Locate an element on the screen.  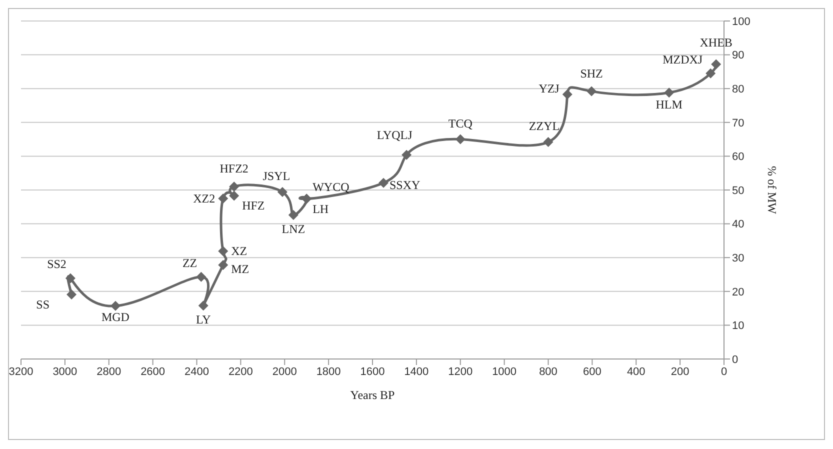
y-tick-label: 10 is located at coordinates (738, 326).